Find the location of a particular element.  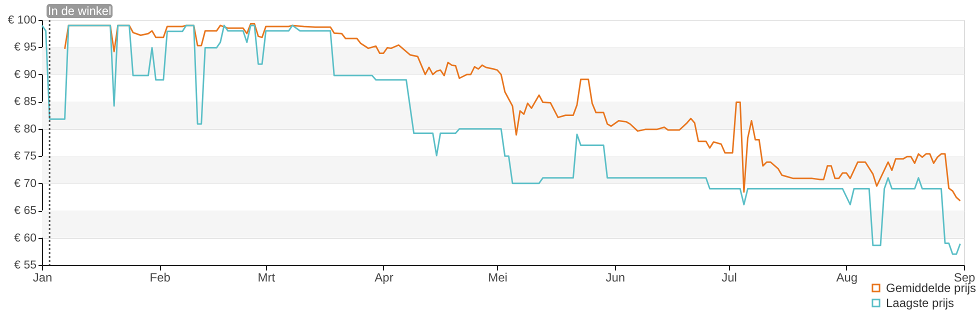

y-tick-label: € 70 is located at coordinates (25, 184).